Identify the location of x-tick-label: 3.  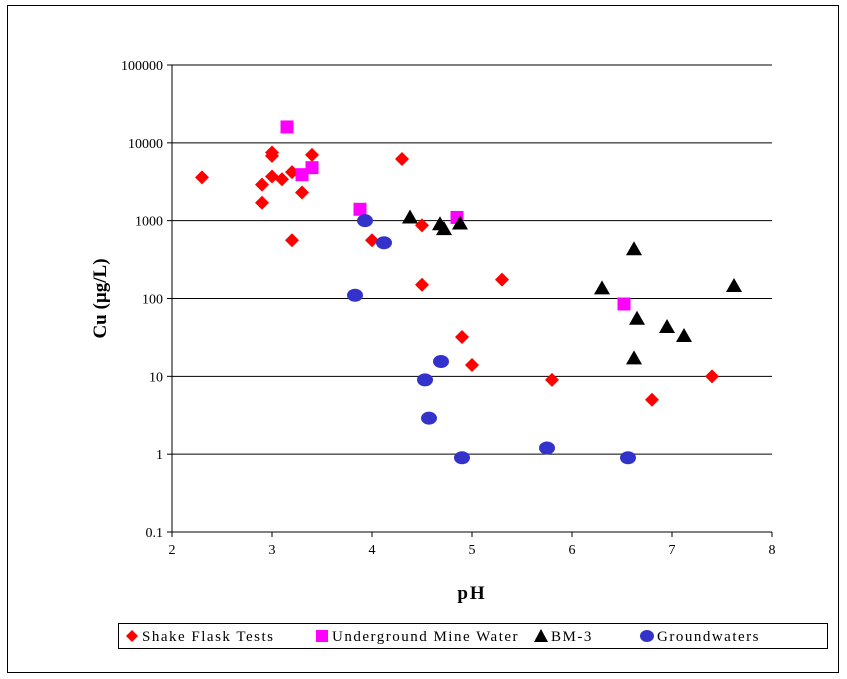
(272, 550).